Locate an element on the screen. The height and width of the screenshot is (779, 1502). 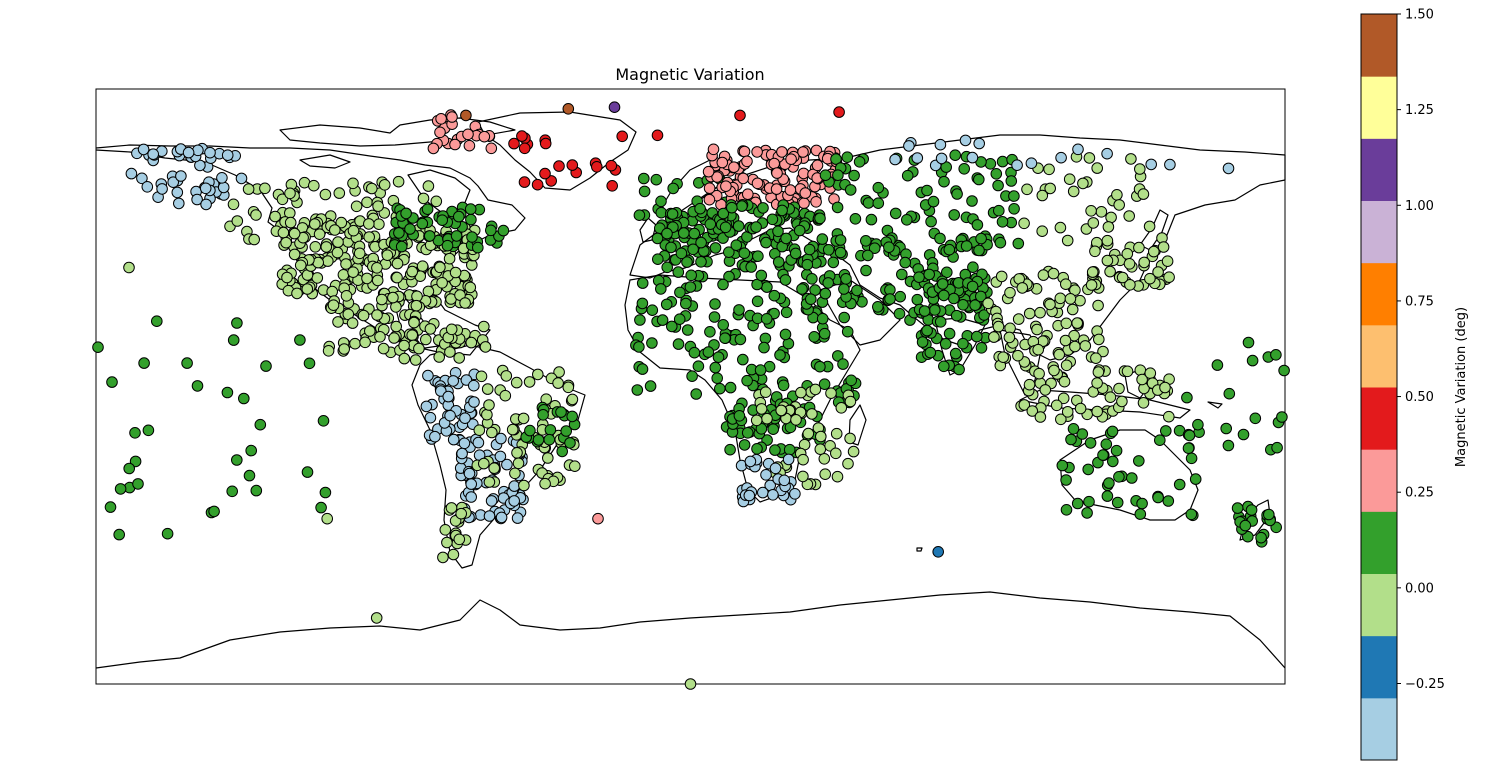
colorbar-swatches is located at coordinates (1379, 387).